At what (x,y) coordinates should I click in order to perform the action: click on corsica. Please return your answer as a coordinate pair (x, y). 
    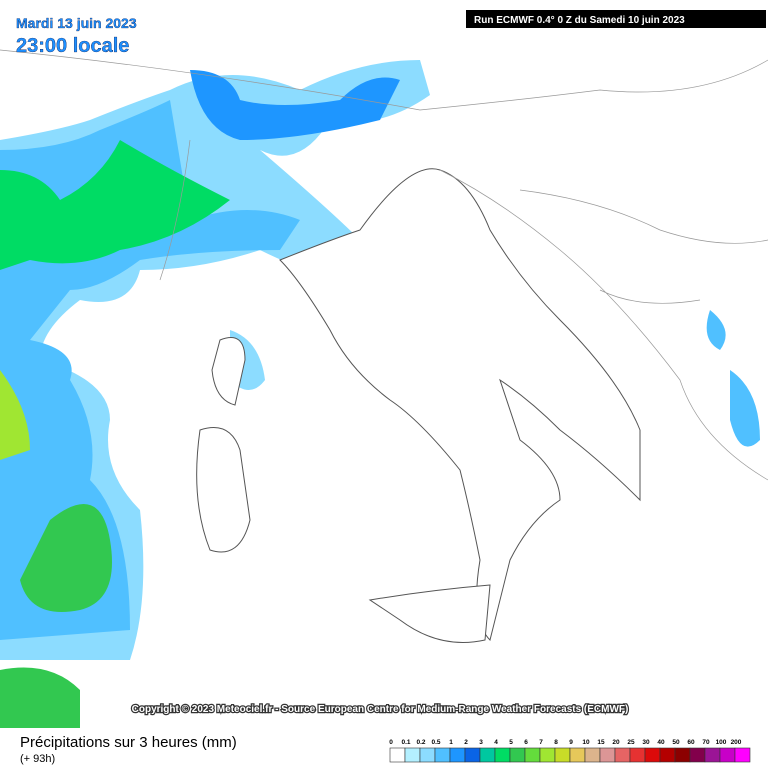
    Looking at the image, I should click on (228, 371).